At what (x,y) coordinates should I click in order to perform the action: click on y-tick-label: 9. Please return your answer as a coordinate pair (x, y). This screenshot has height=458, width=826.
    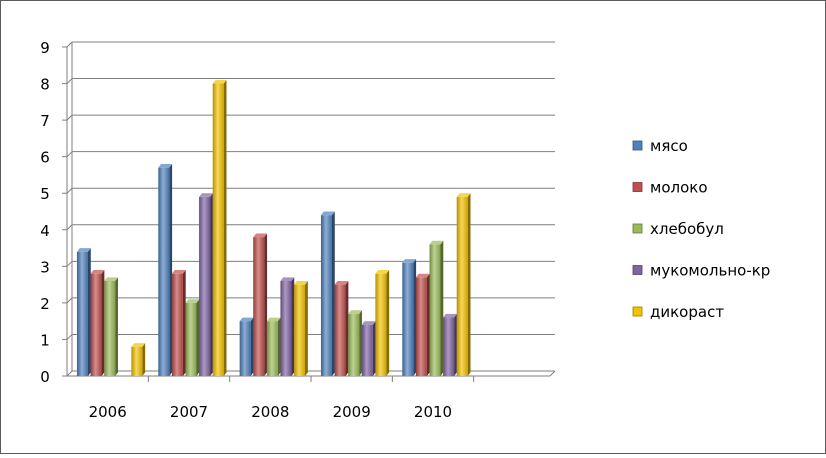
    Looking at the image, I should click on (45, 48).